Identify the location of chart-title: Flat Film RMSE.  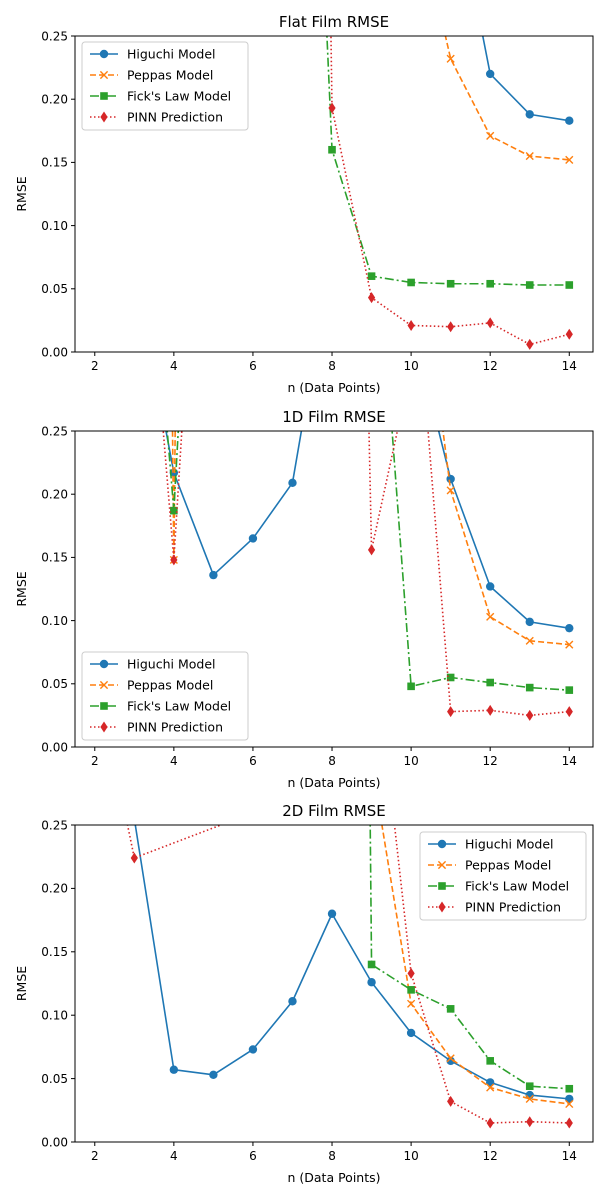
(334, 22).